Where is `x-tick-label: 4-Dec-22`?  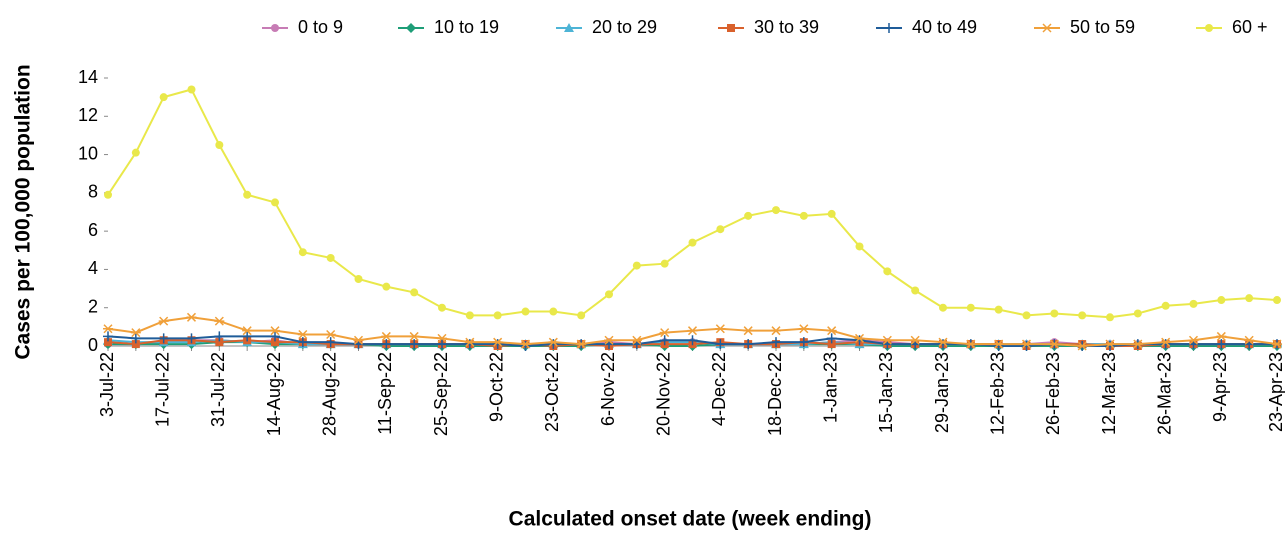
x-tick-label: 4-Dec-22 is located at coordinates (719, 389).